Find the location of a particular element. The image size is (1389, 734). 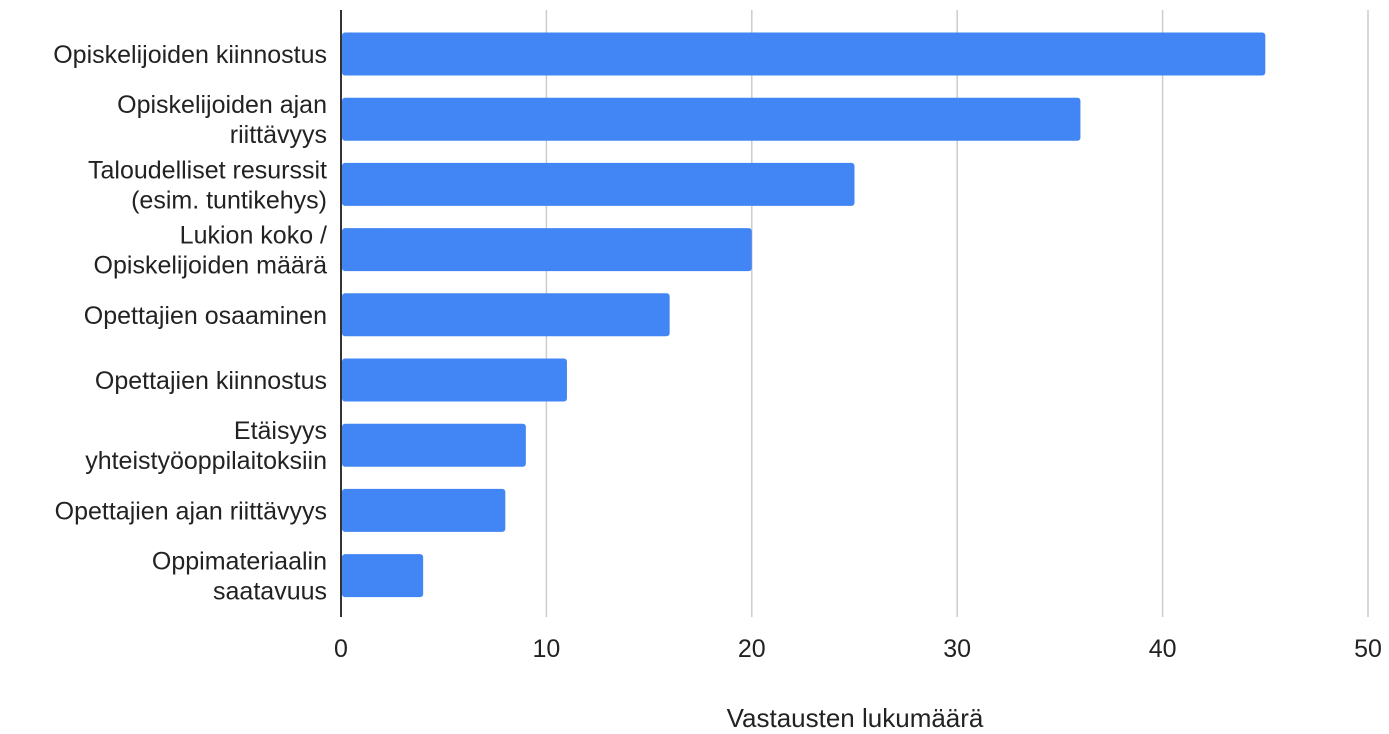

x-tick-label: 10 is located at coordinates (546, 649).